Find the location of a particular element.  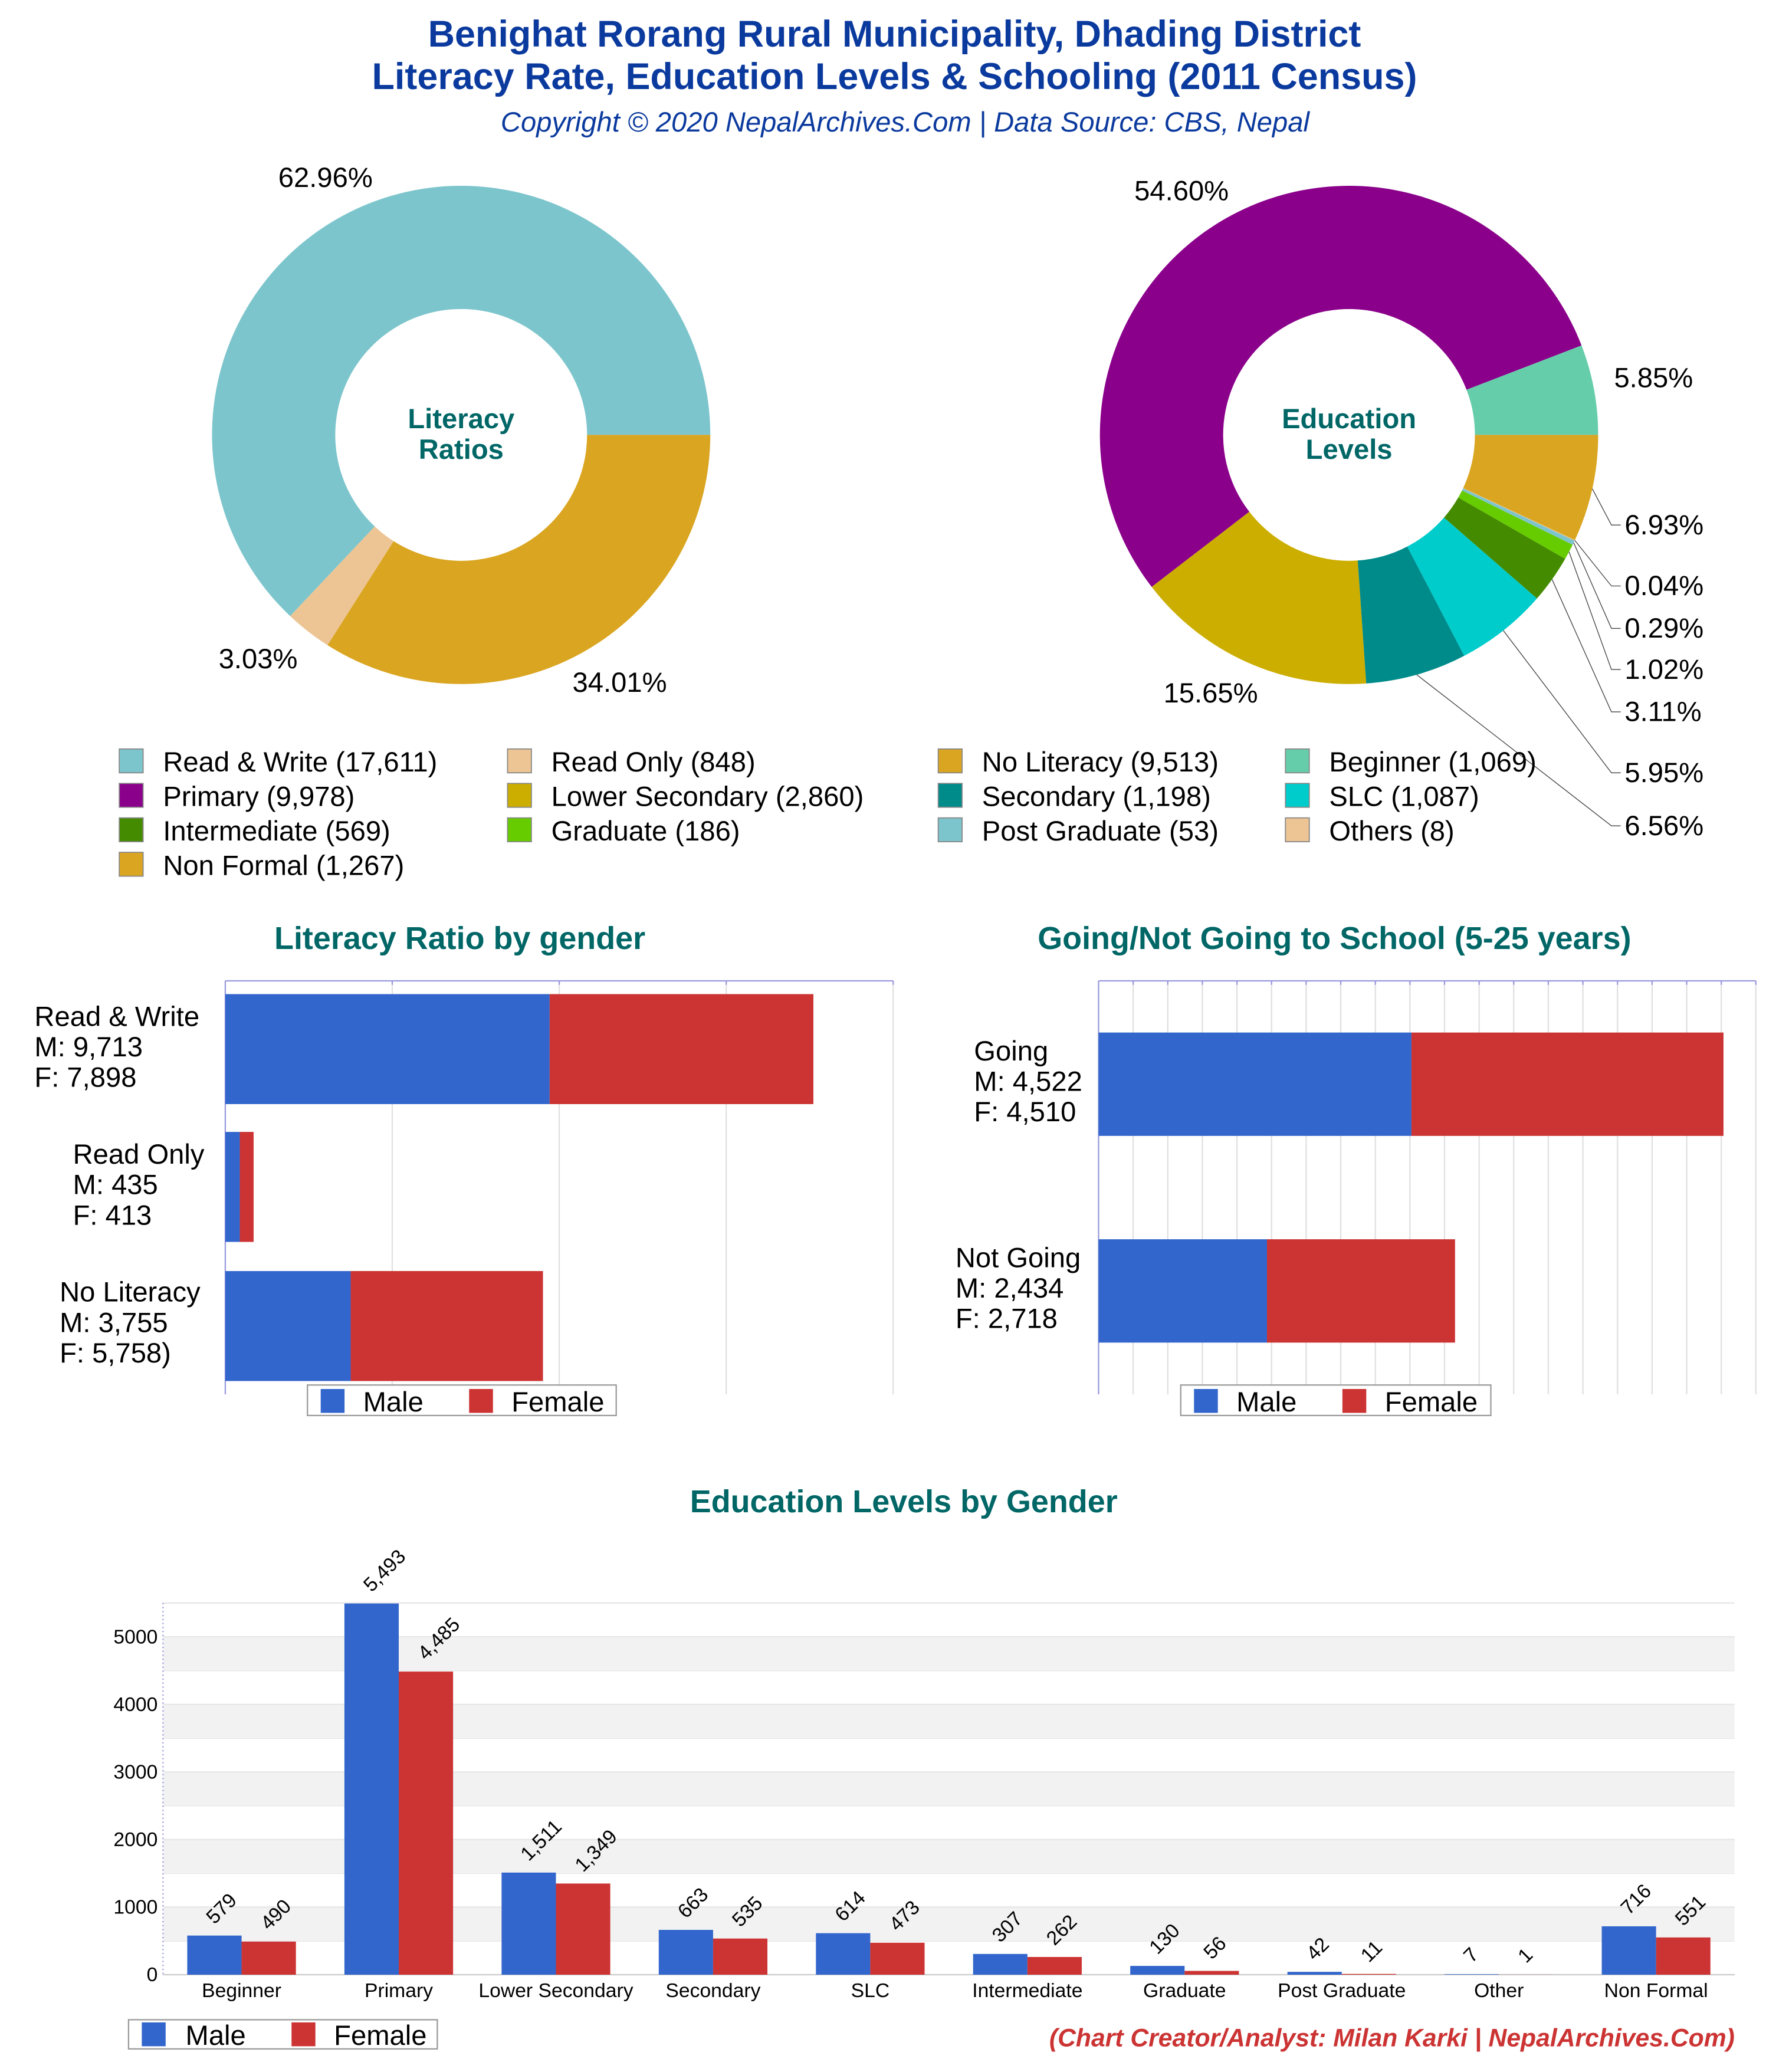

legend-item-primary-9-978: Primary (9,978) is located at coordinates (236, 796).